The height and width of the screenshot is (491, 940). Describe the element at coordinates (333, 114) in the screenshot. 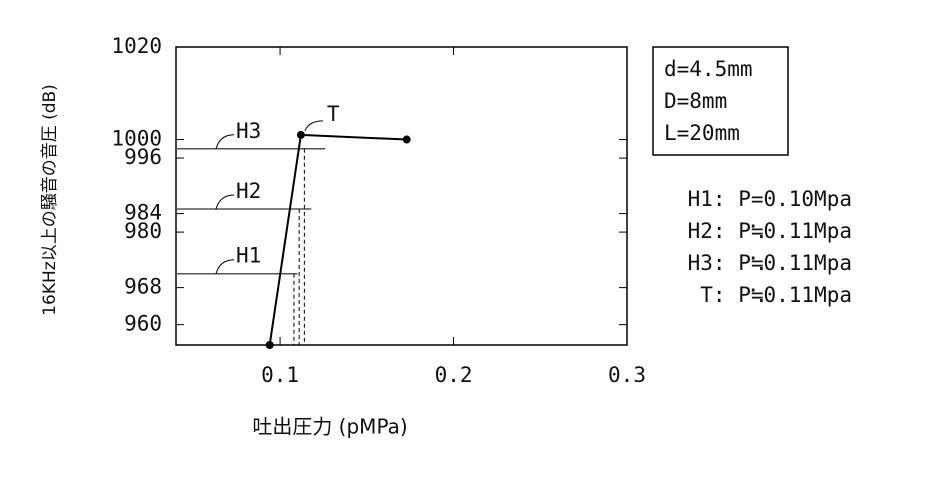

I see `series-label: T` at that location.